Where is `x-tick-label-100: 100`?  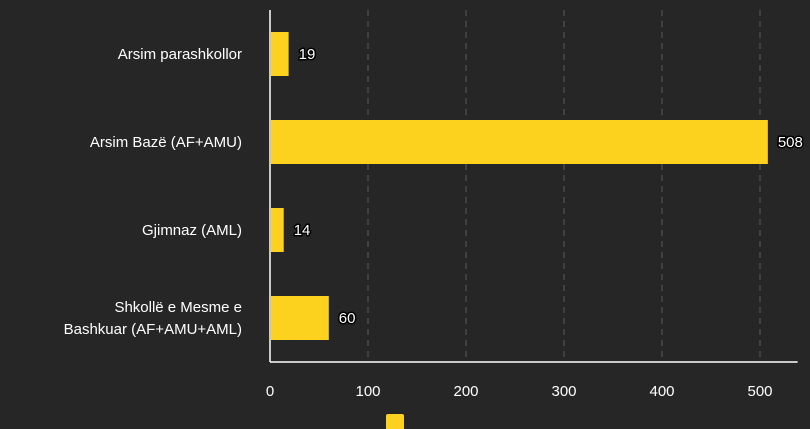
x-tick-label-100: 100 is located at coordinates (367, 391).